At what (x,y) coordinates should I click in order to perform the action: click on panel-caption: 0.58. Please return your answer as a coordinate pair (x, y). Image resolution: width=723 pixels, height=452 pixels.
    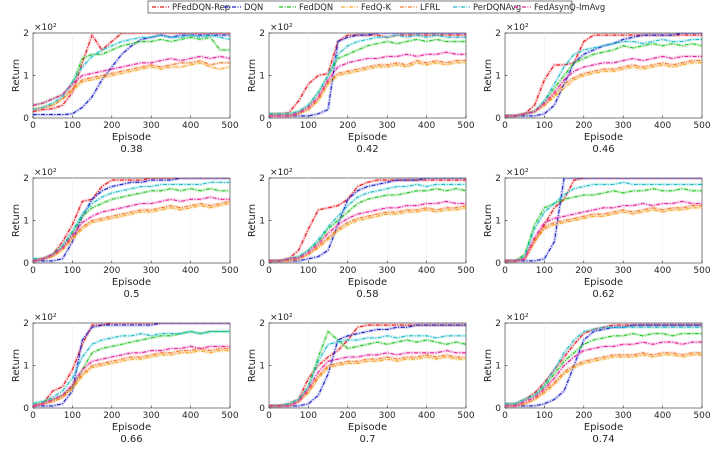
    Looking at the image, I should click on (367, 294).